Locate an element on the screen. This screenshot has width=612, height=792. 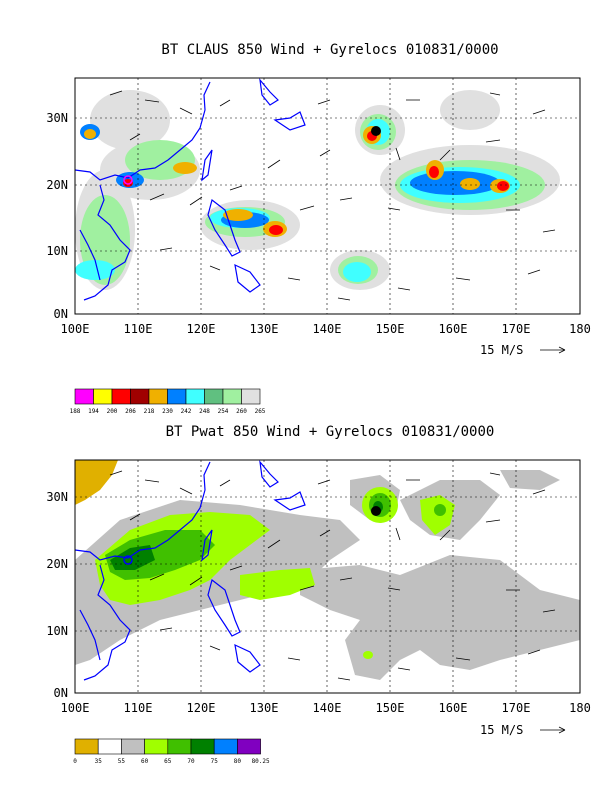
colorbar-label: 218 is located at coordinates (149, 411).